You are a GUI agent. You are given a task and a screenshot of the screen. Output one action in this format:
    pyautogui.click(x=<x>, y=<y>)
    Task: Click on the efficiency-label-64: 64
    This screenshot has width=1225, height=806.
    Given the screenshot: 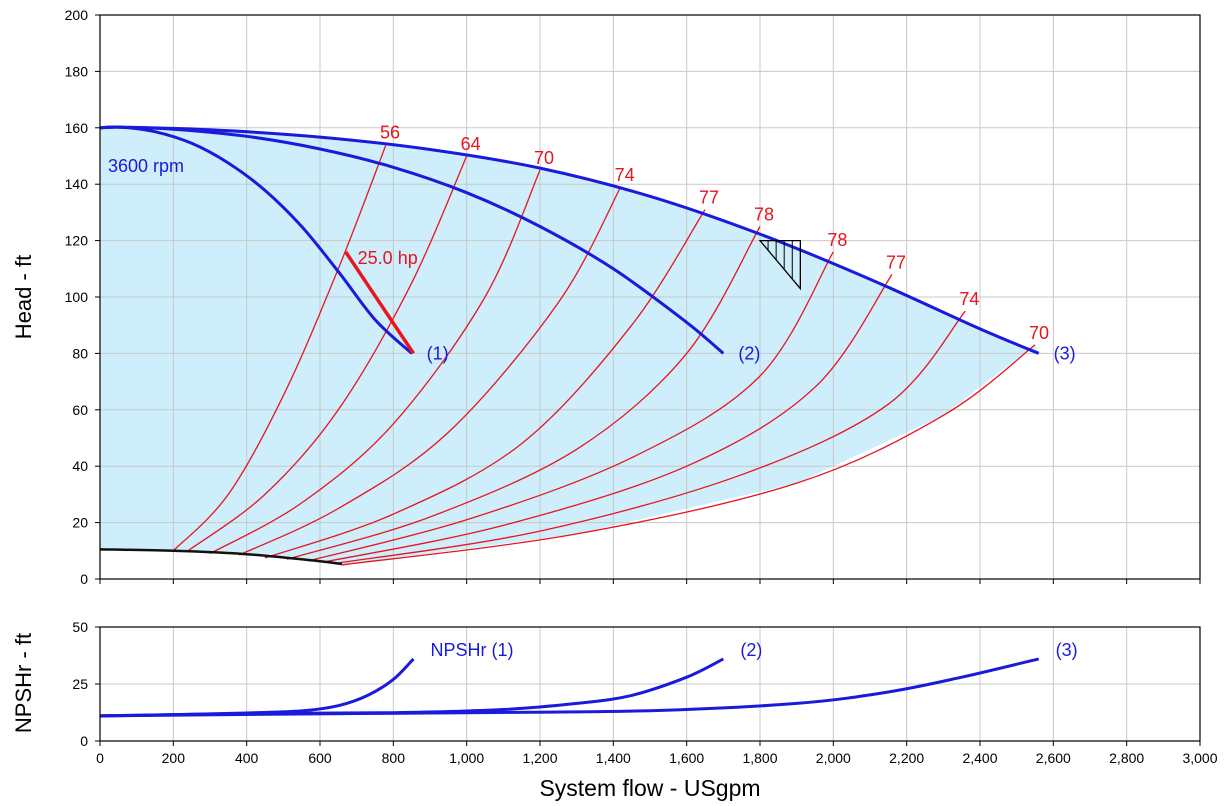 What is the action you would take?
    pyautogui.click(x=471, y=144)
    